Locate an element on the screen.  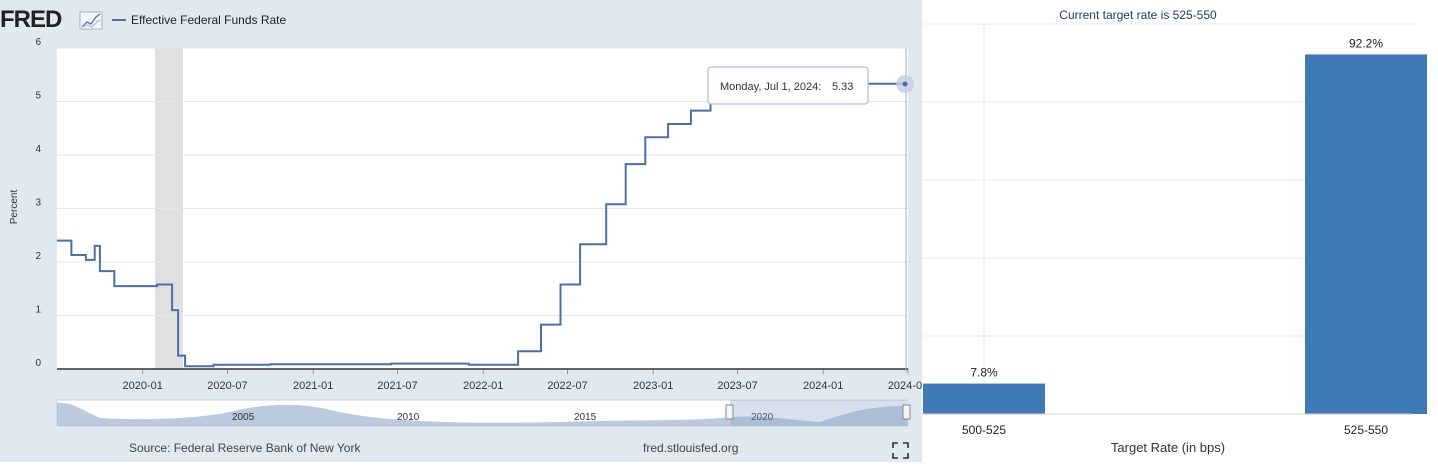
x-tick-label: 2024-01 is located at coordinates (823, 386).